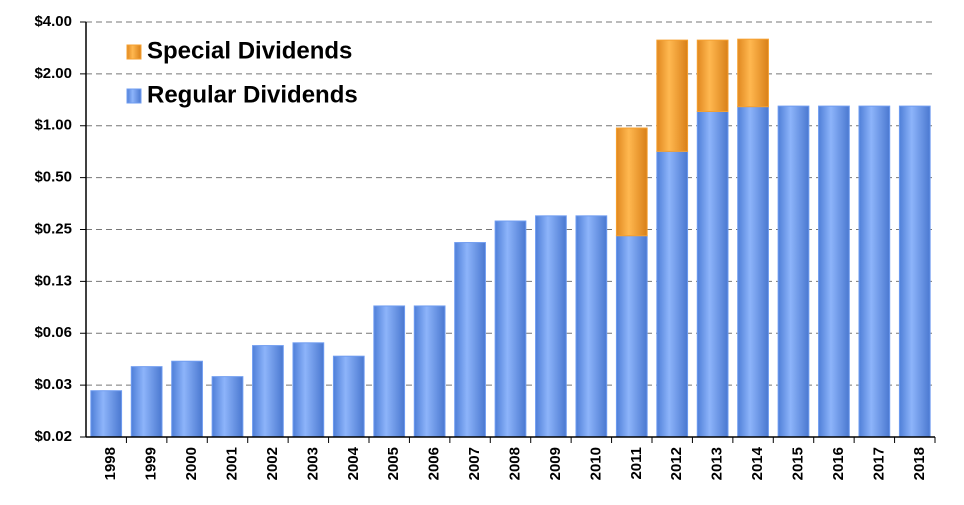 This screenshot has width=964, height=505. I want to click on x-tick-label: 1999, so click(151, 463).